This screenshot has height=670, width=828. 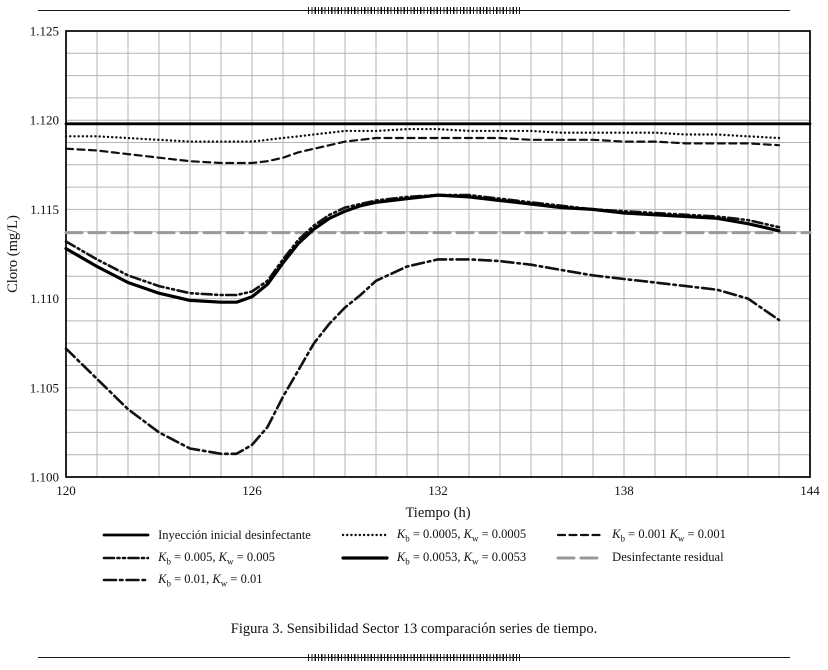 What do you see at coordinates (44, 387) in the screenshot?
I see `y-tick-label: 1.105` at bounding box center [44, 387].